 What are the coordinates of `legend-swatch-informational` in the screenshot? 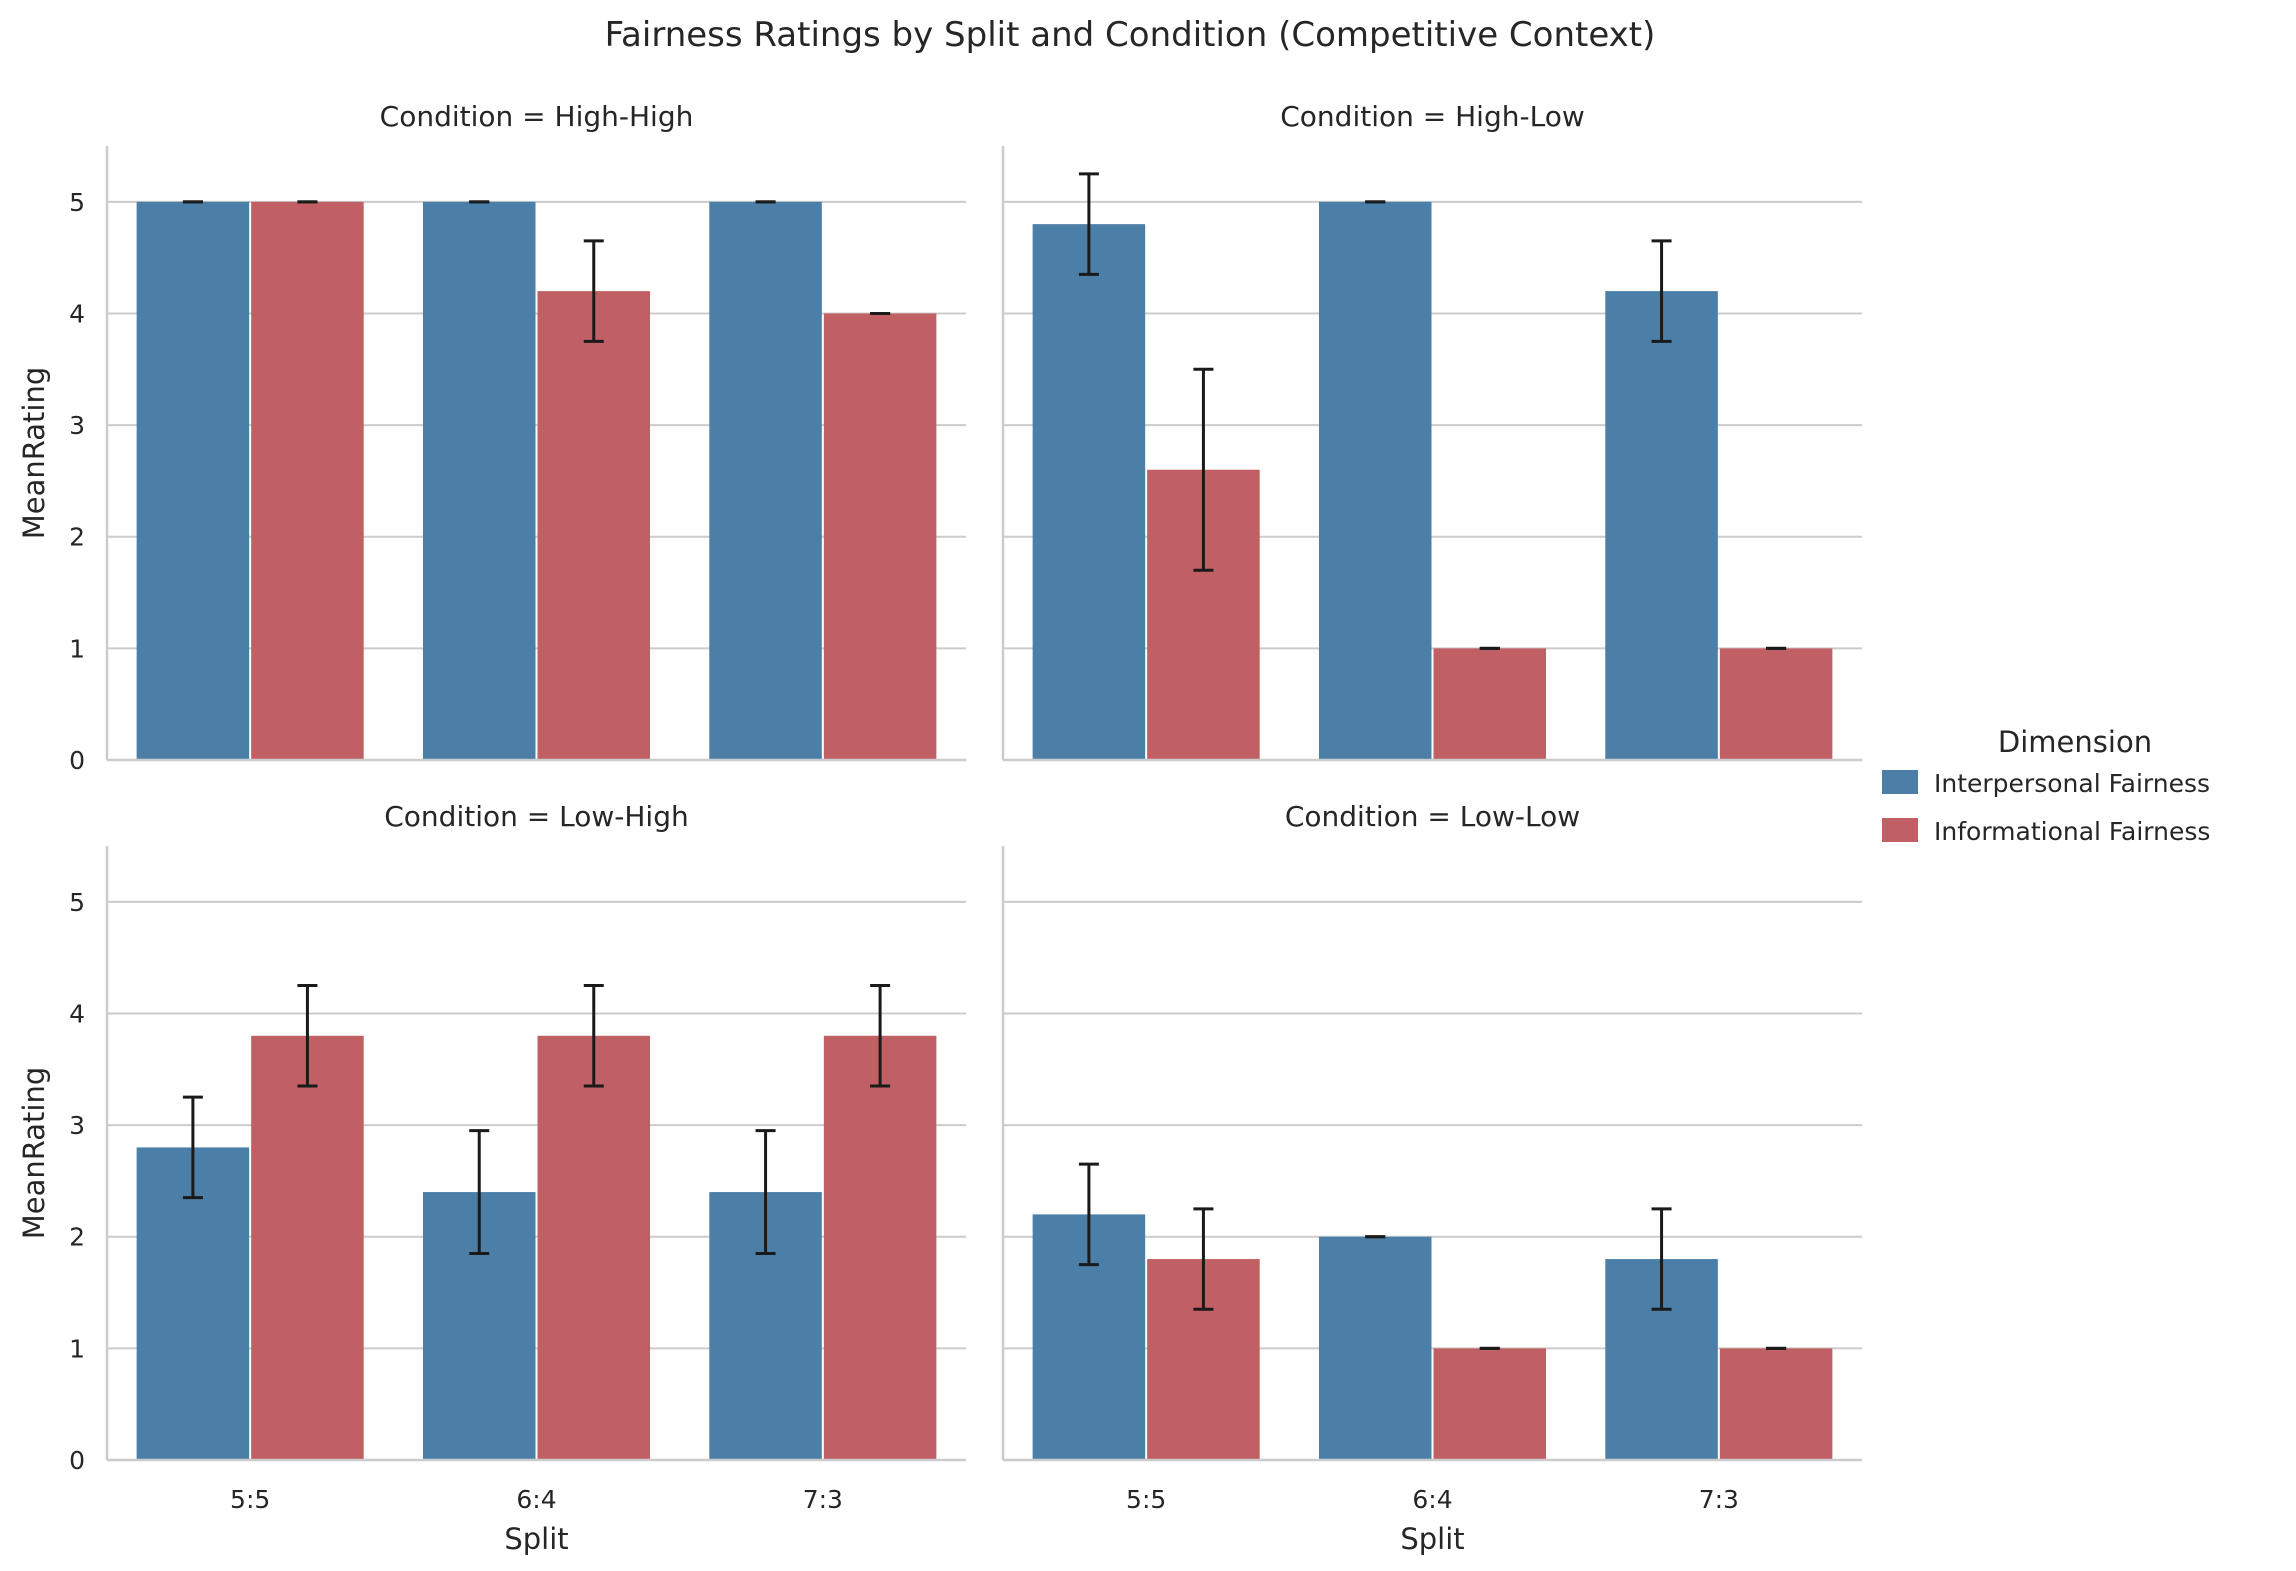 It's located at (1900, 830).